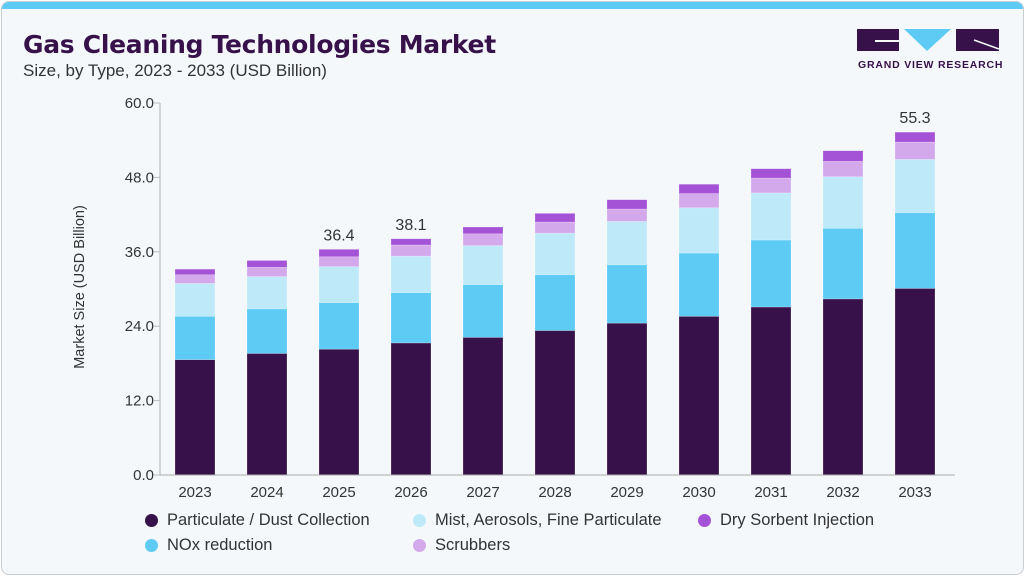 This screenshot has width=1025, height=576. What do you see at coordinates (482, 492) in the screenshot?
I see `x-tick-label: 2027` at bounding box center [482, 492].